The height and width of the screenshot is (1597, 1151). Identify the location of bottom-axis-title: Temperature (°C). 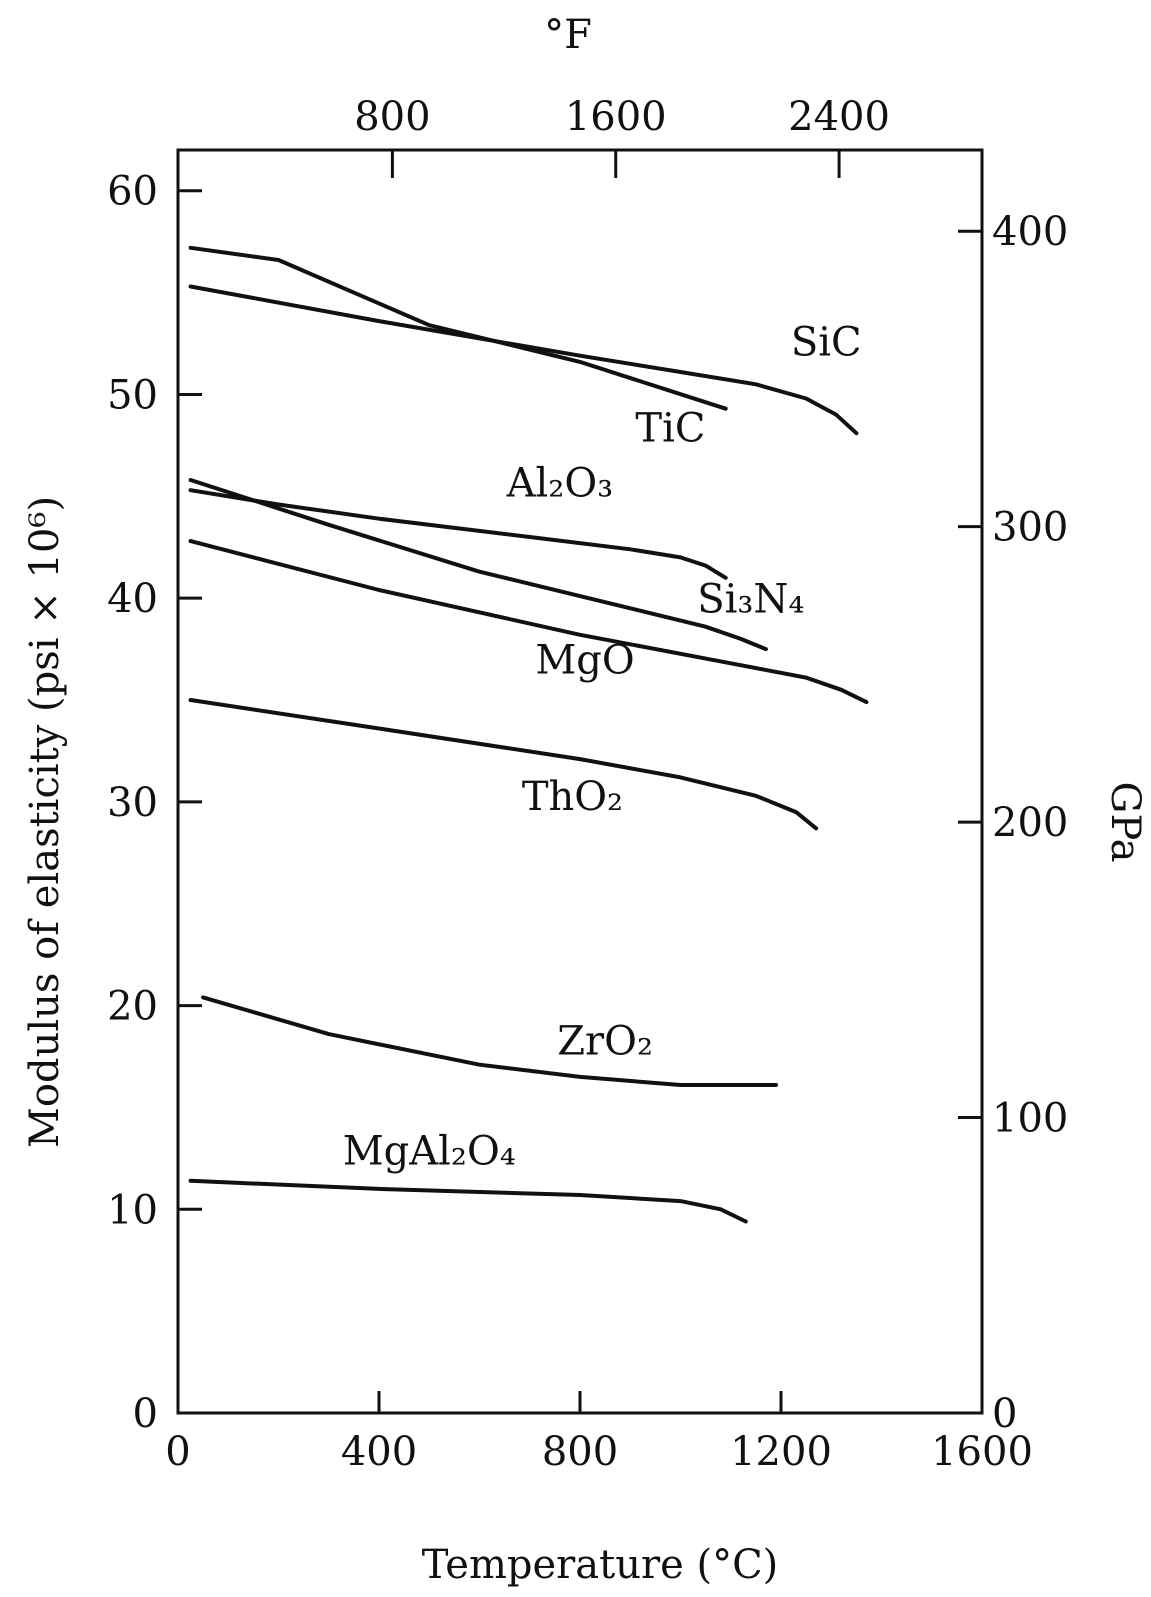
(600, 1565).